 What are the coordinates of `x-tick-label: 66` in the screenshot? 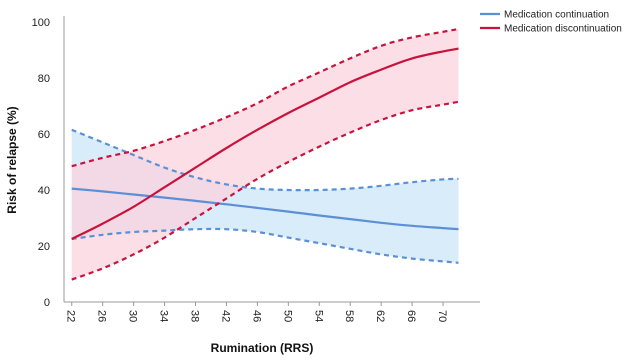 It's located at (411, 316).